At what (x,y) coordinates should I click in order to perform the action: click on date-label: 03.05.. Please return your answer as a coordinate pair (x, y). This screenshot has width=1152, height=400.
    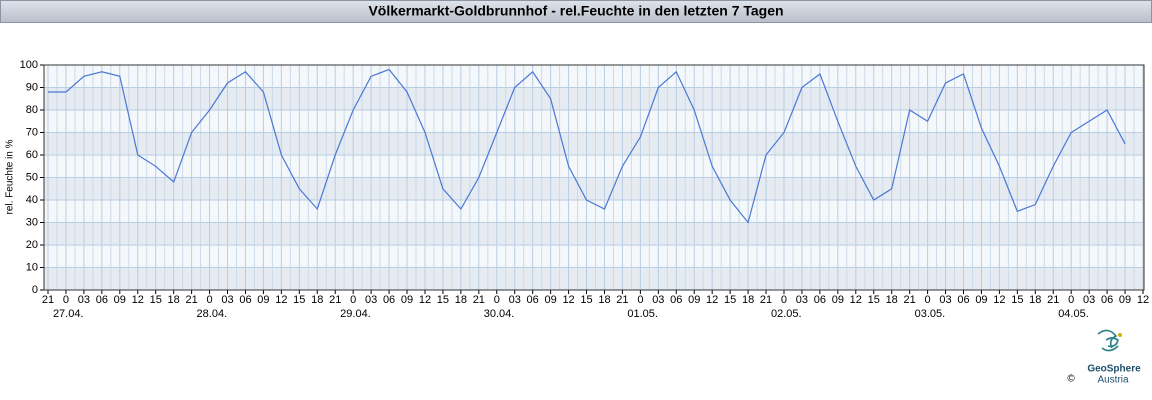
    Looking at the image, I should click on (930, 314).